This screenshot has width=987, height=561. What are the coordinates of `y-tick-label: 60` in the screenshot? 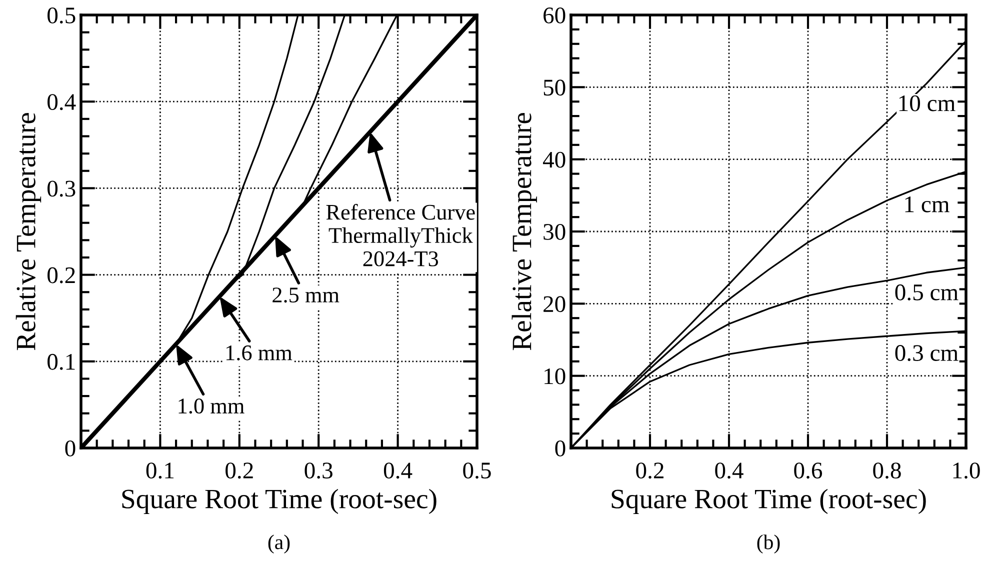 It's located at (555, 15).